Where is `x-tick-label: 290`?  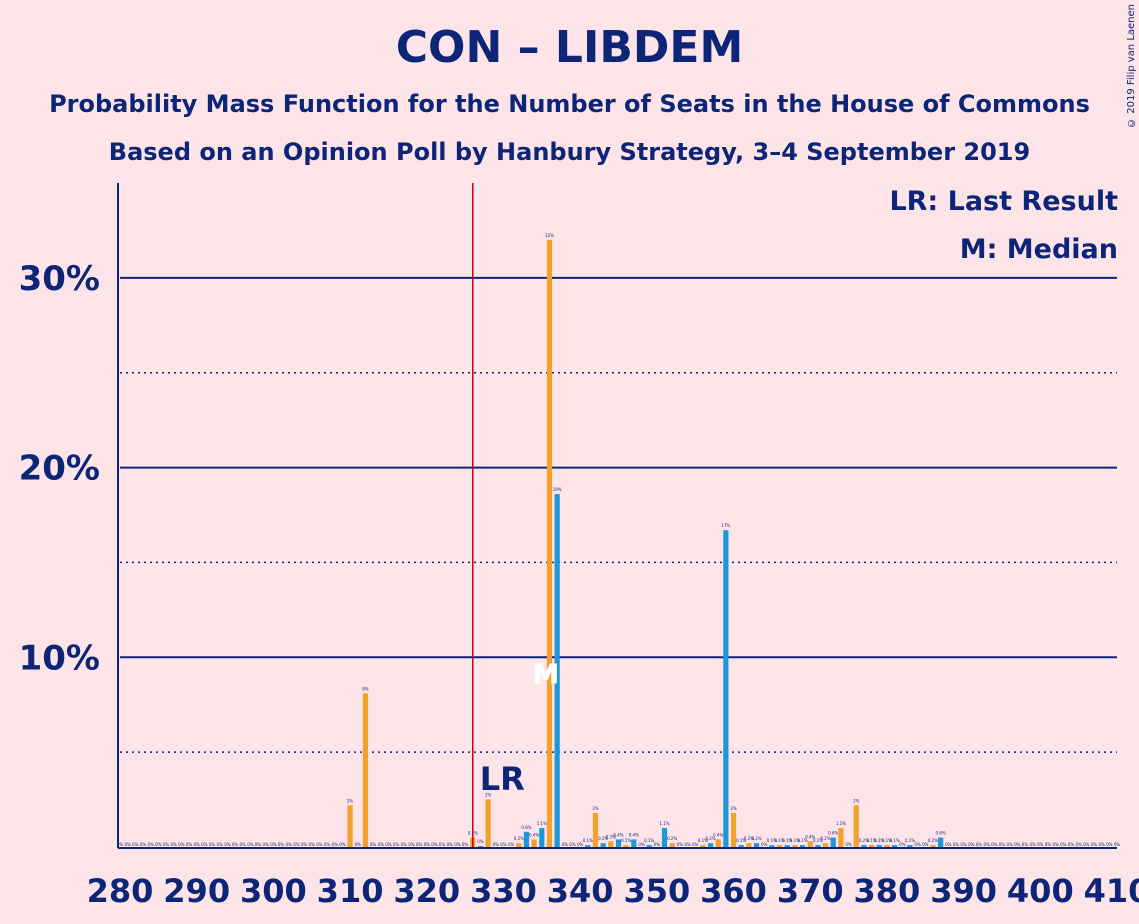 x-tick-label: 290 is located at coordinates (196, 891).